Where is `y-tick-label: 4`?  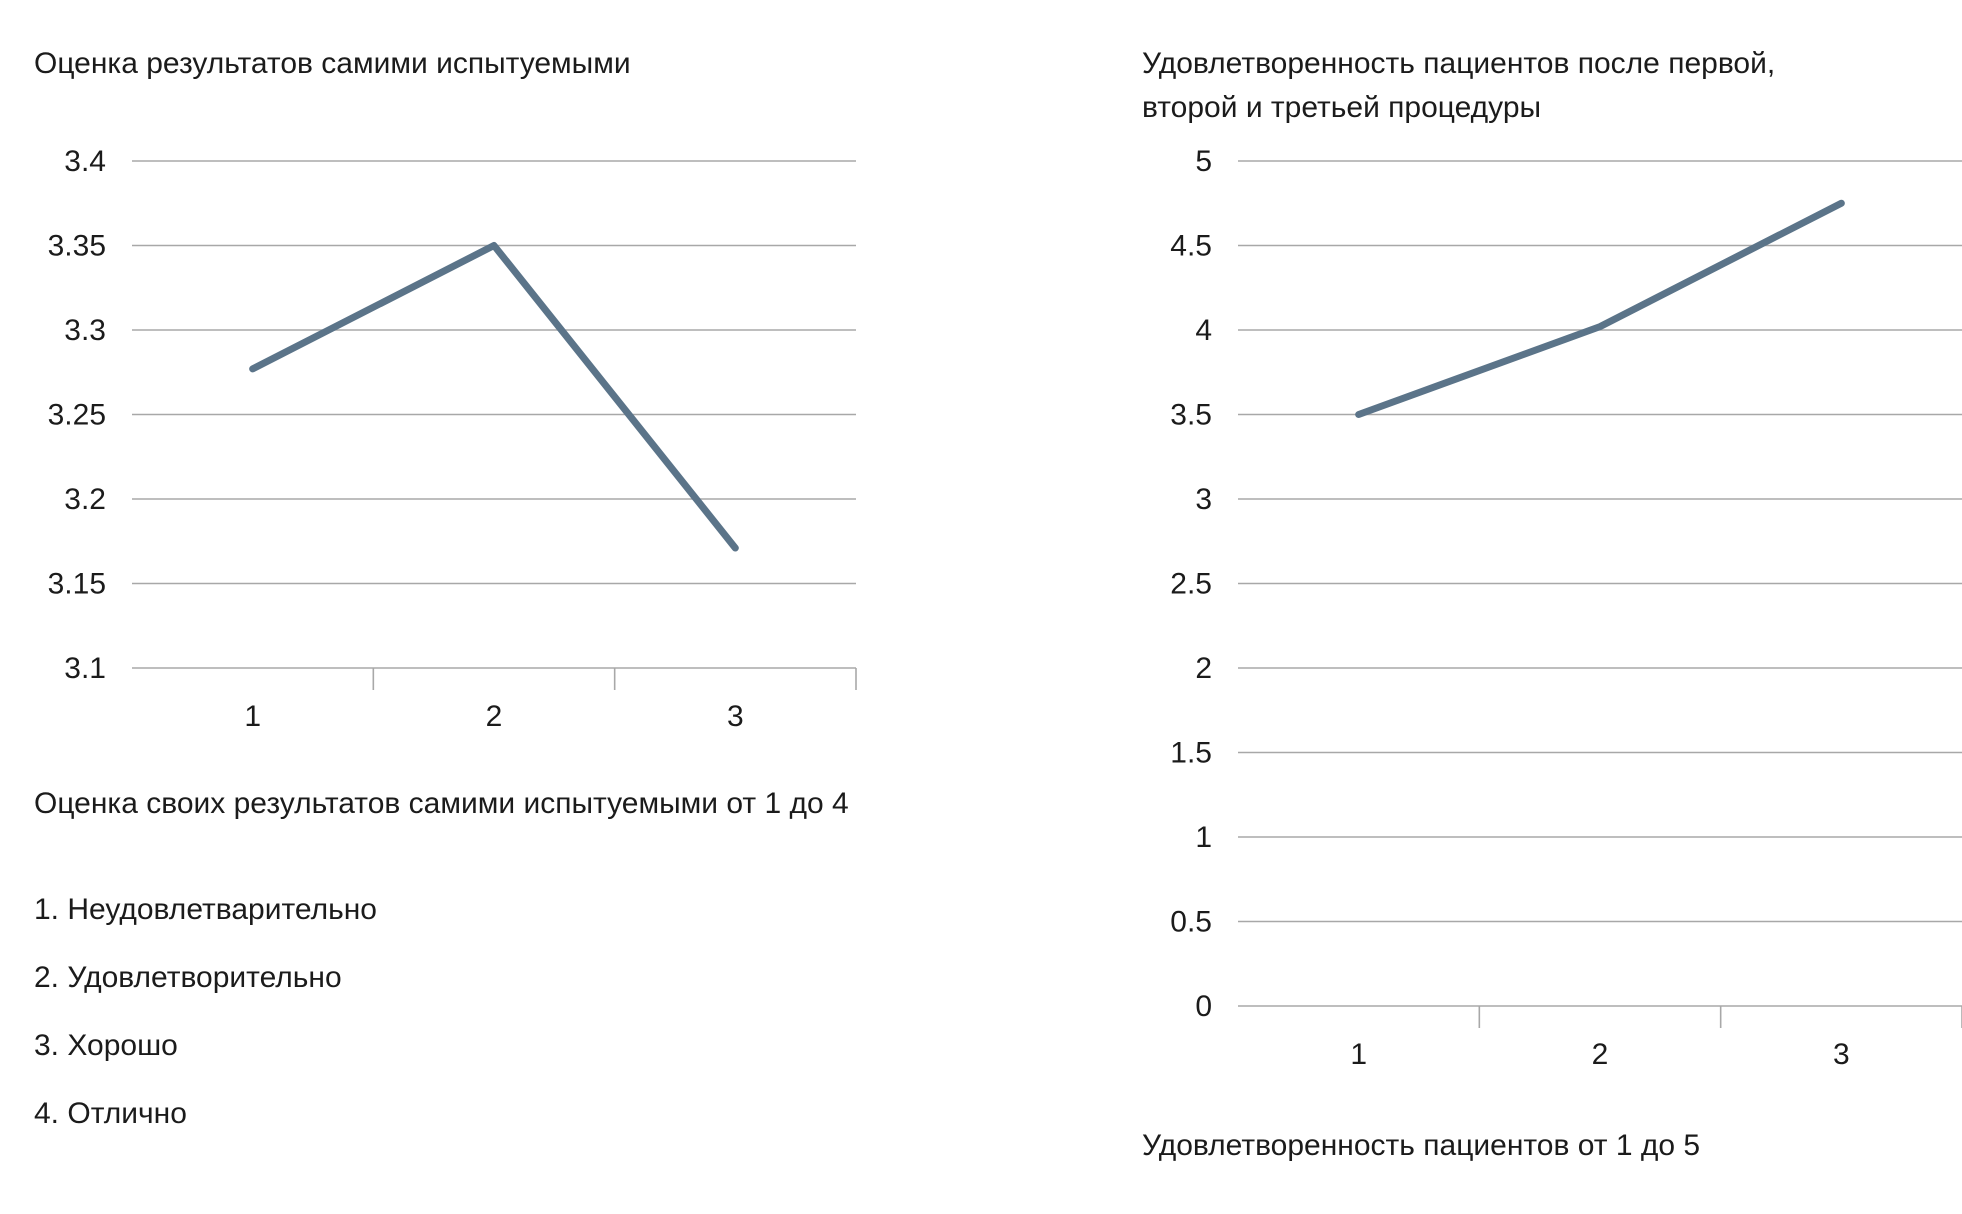 y-tick-label: 4 is located at coordinates (1203, 330).